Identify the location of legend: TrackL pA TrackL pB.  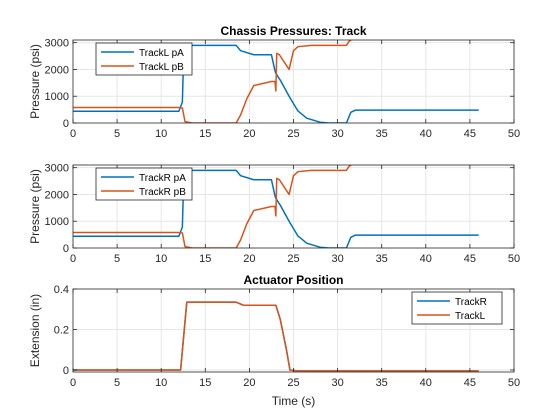
(144, 59).